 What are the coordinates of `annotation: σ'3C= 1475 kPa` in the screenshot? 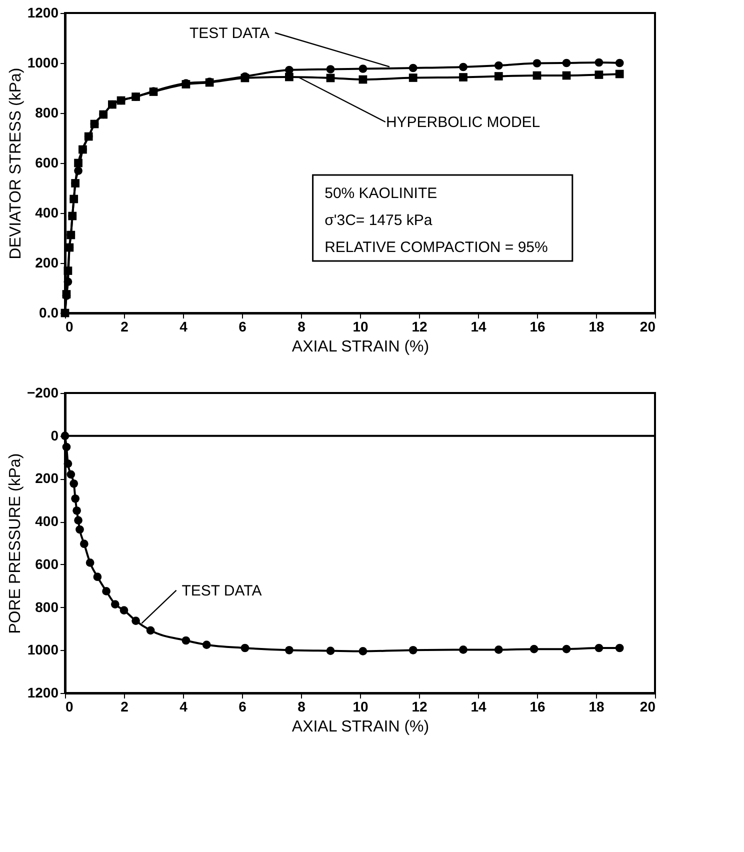 It's located at (378, 220).